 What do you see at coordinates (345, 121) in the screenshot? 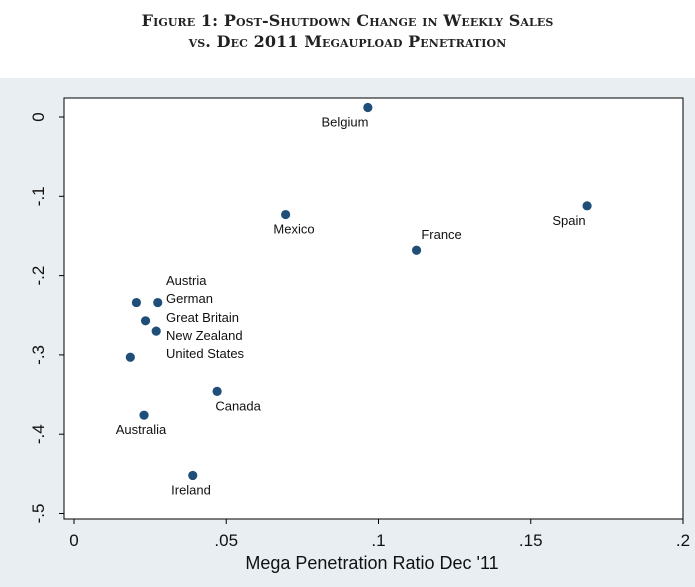
I see `point-label-belgium: Belgium` at bounding box center [345, 121].